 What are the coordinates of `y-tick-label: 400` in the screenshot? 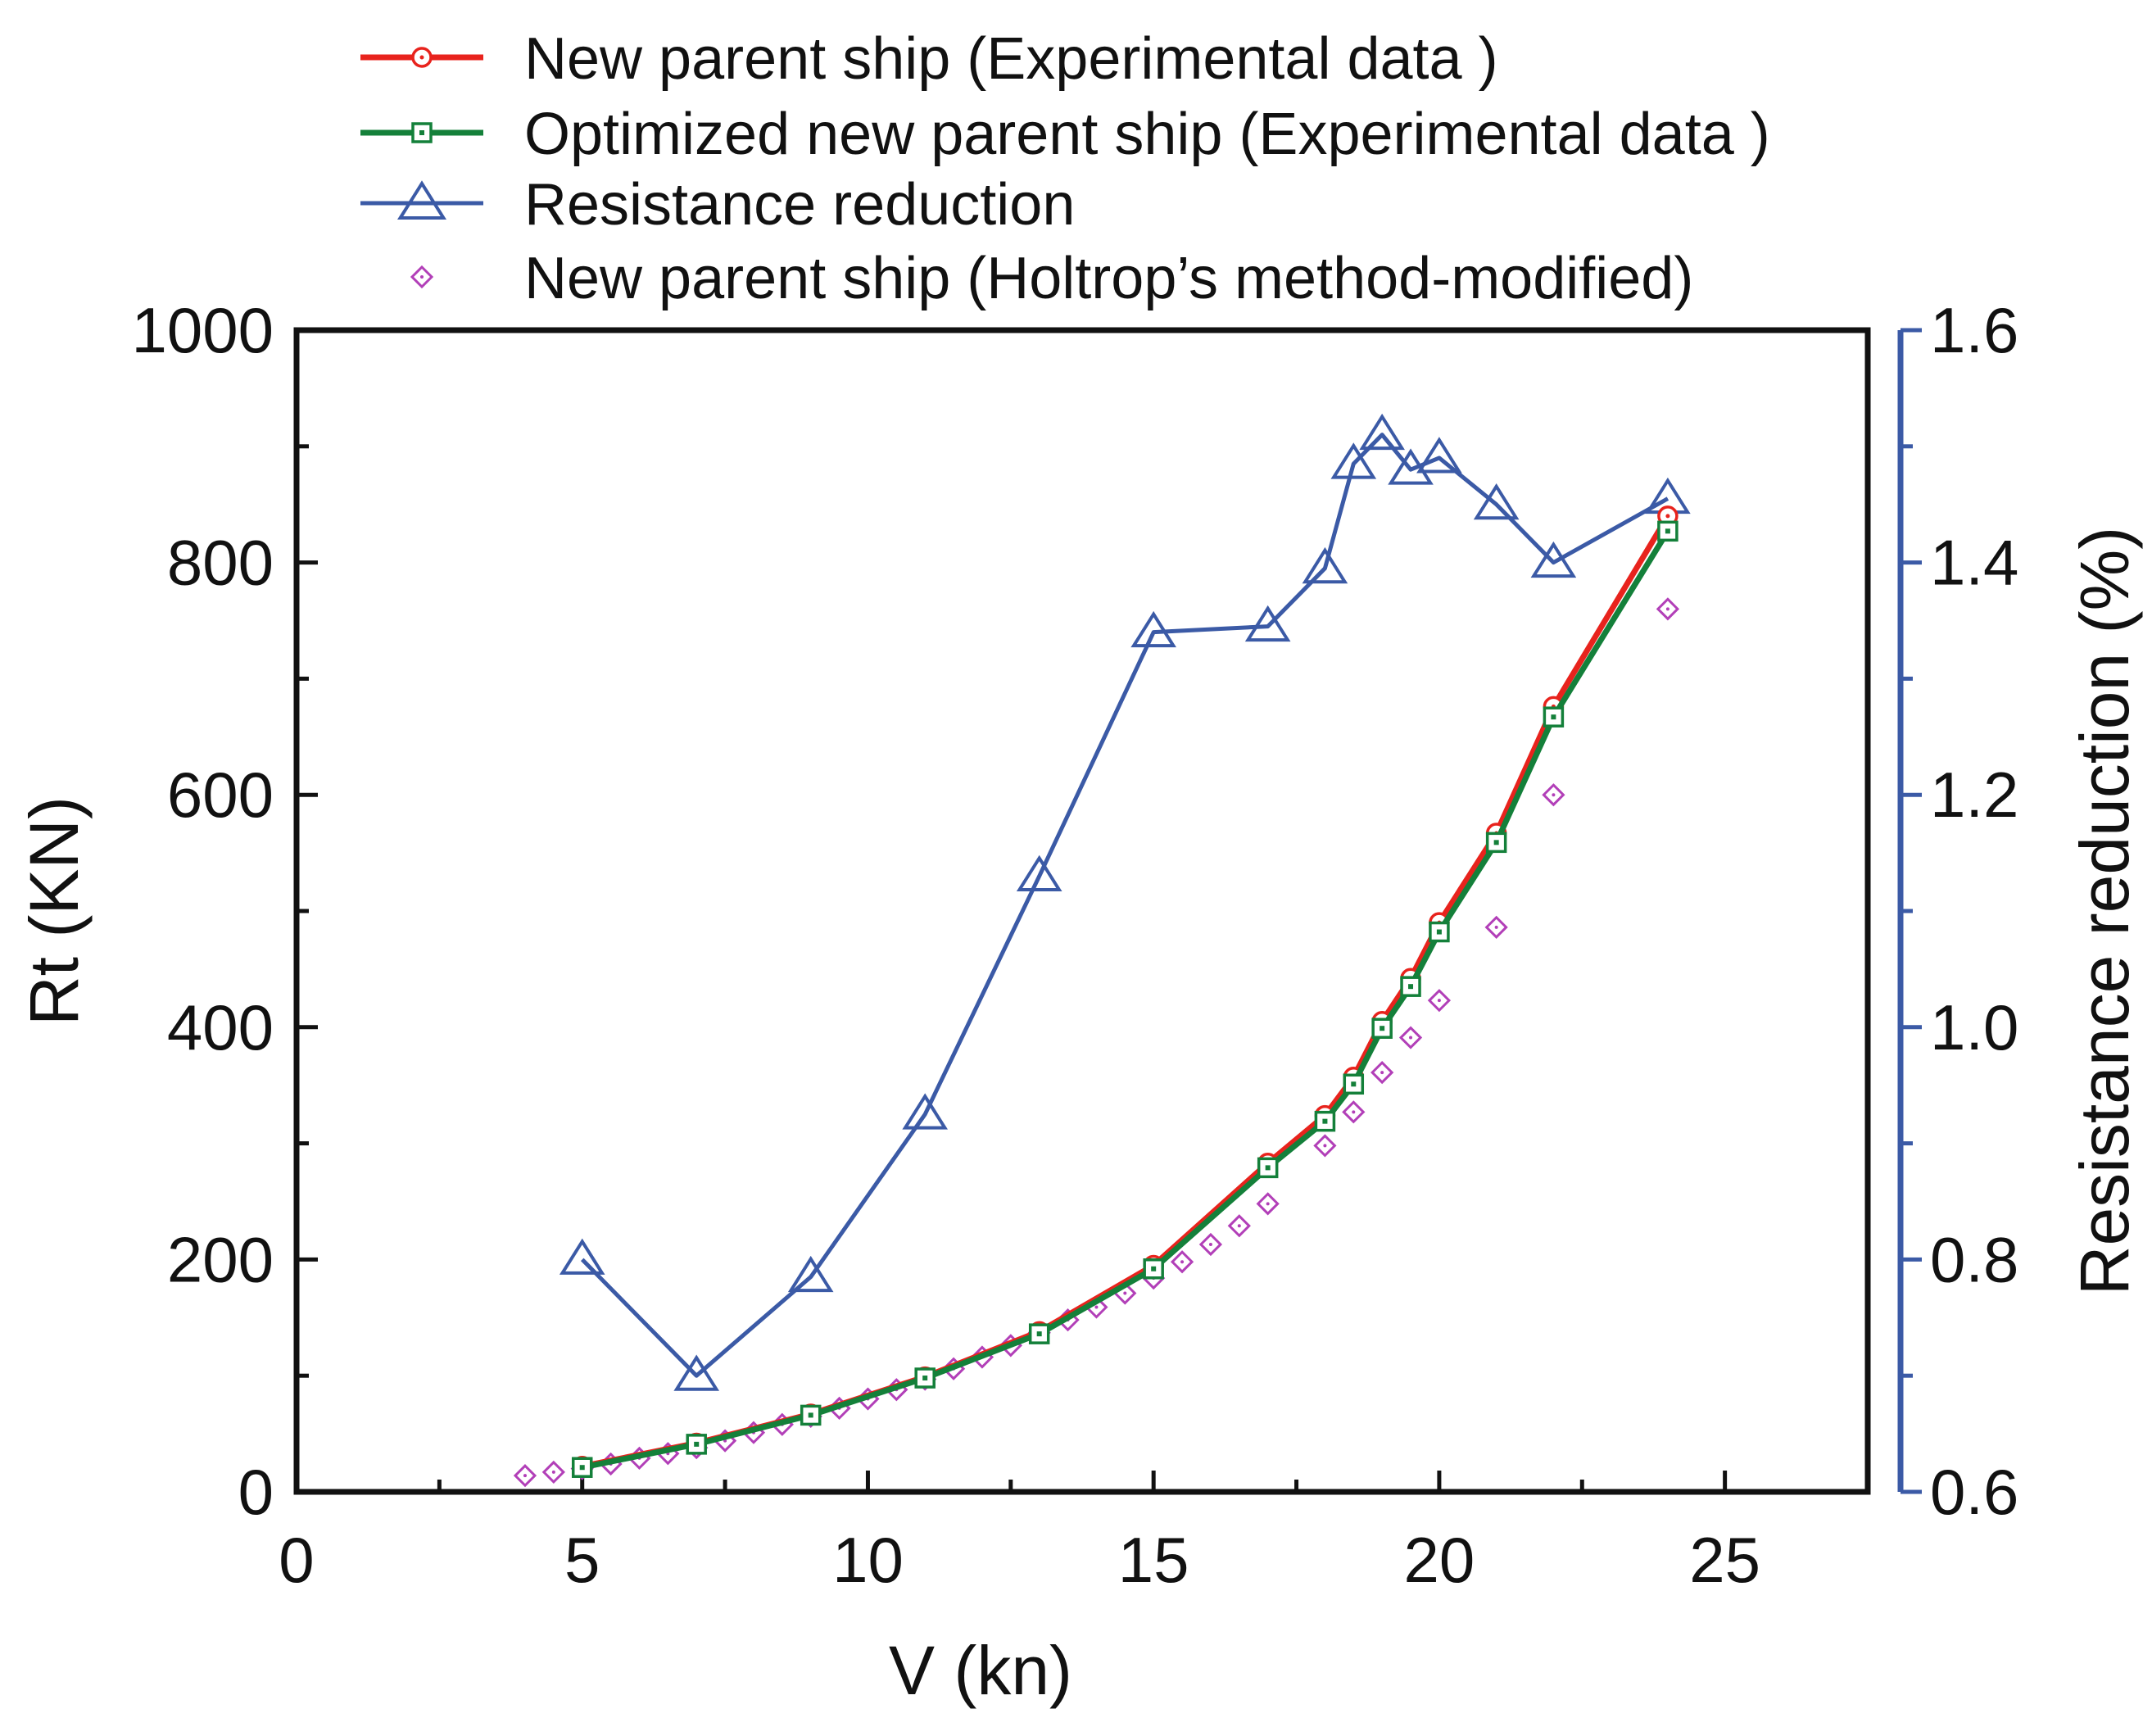 It's located at (220, 1027).